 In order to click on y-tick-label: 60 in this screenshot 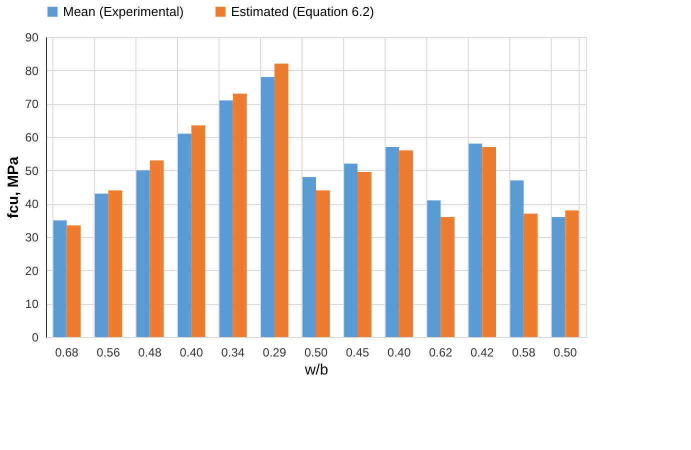, I will do `click(32, 137)`.